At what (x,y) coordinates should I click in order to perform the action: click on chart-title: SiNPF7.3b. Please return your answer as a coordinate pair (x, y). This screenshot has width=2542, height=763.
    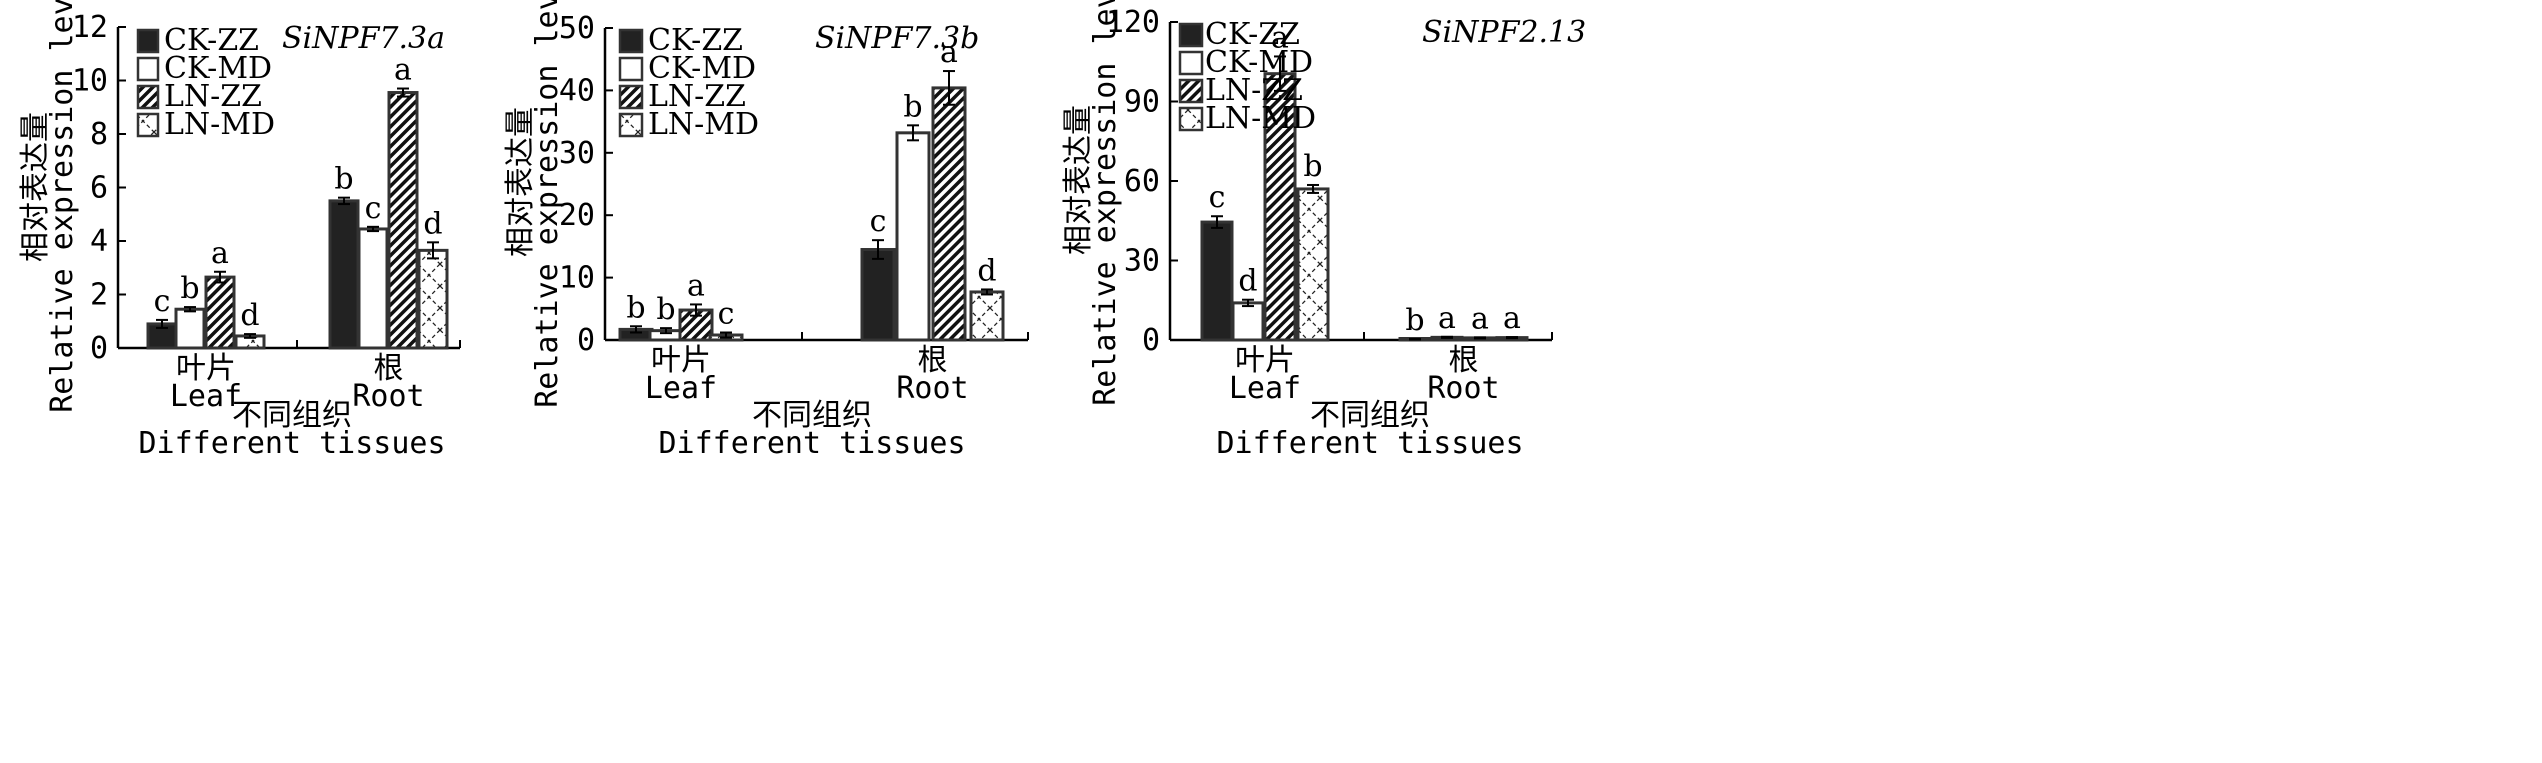
    Looking at the image, I should click on (897, 38).